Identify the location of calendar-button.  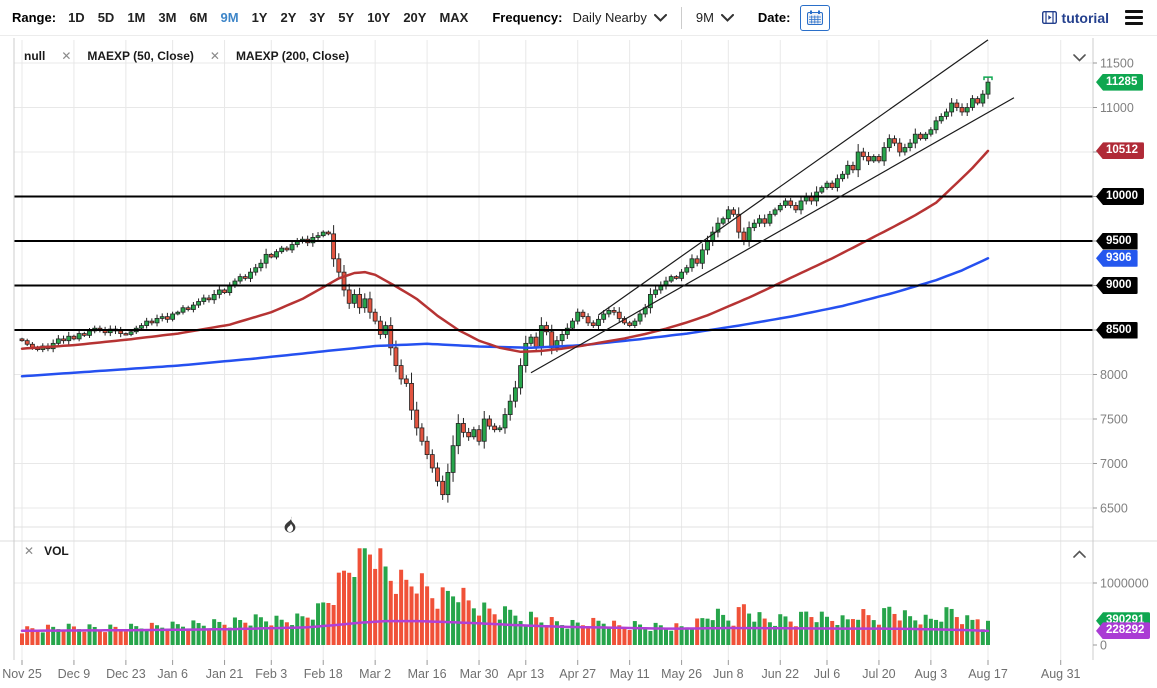
(815, 17).